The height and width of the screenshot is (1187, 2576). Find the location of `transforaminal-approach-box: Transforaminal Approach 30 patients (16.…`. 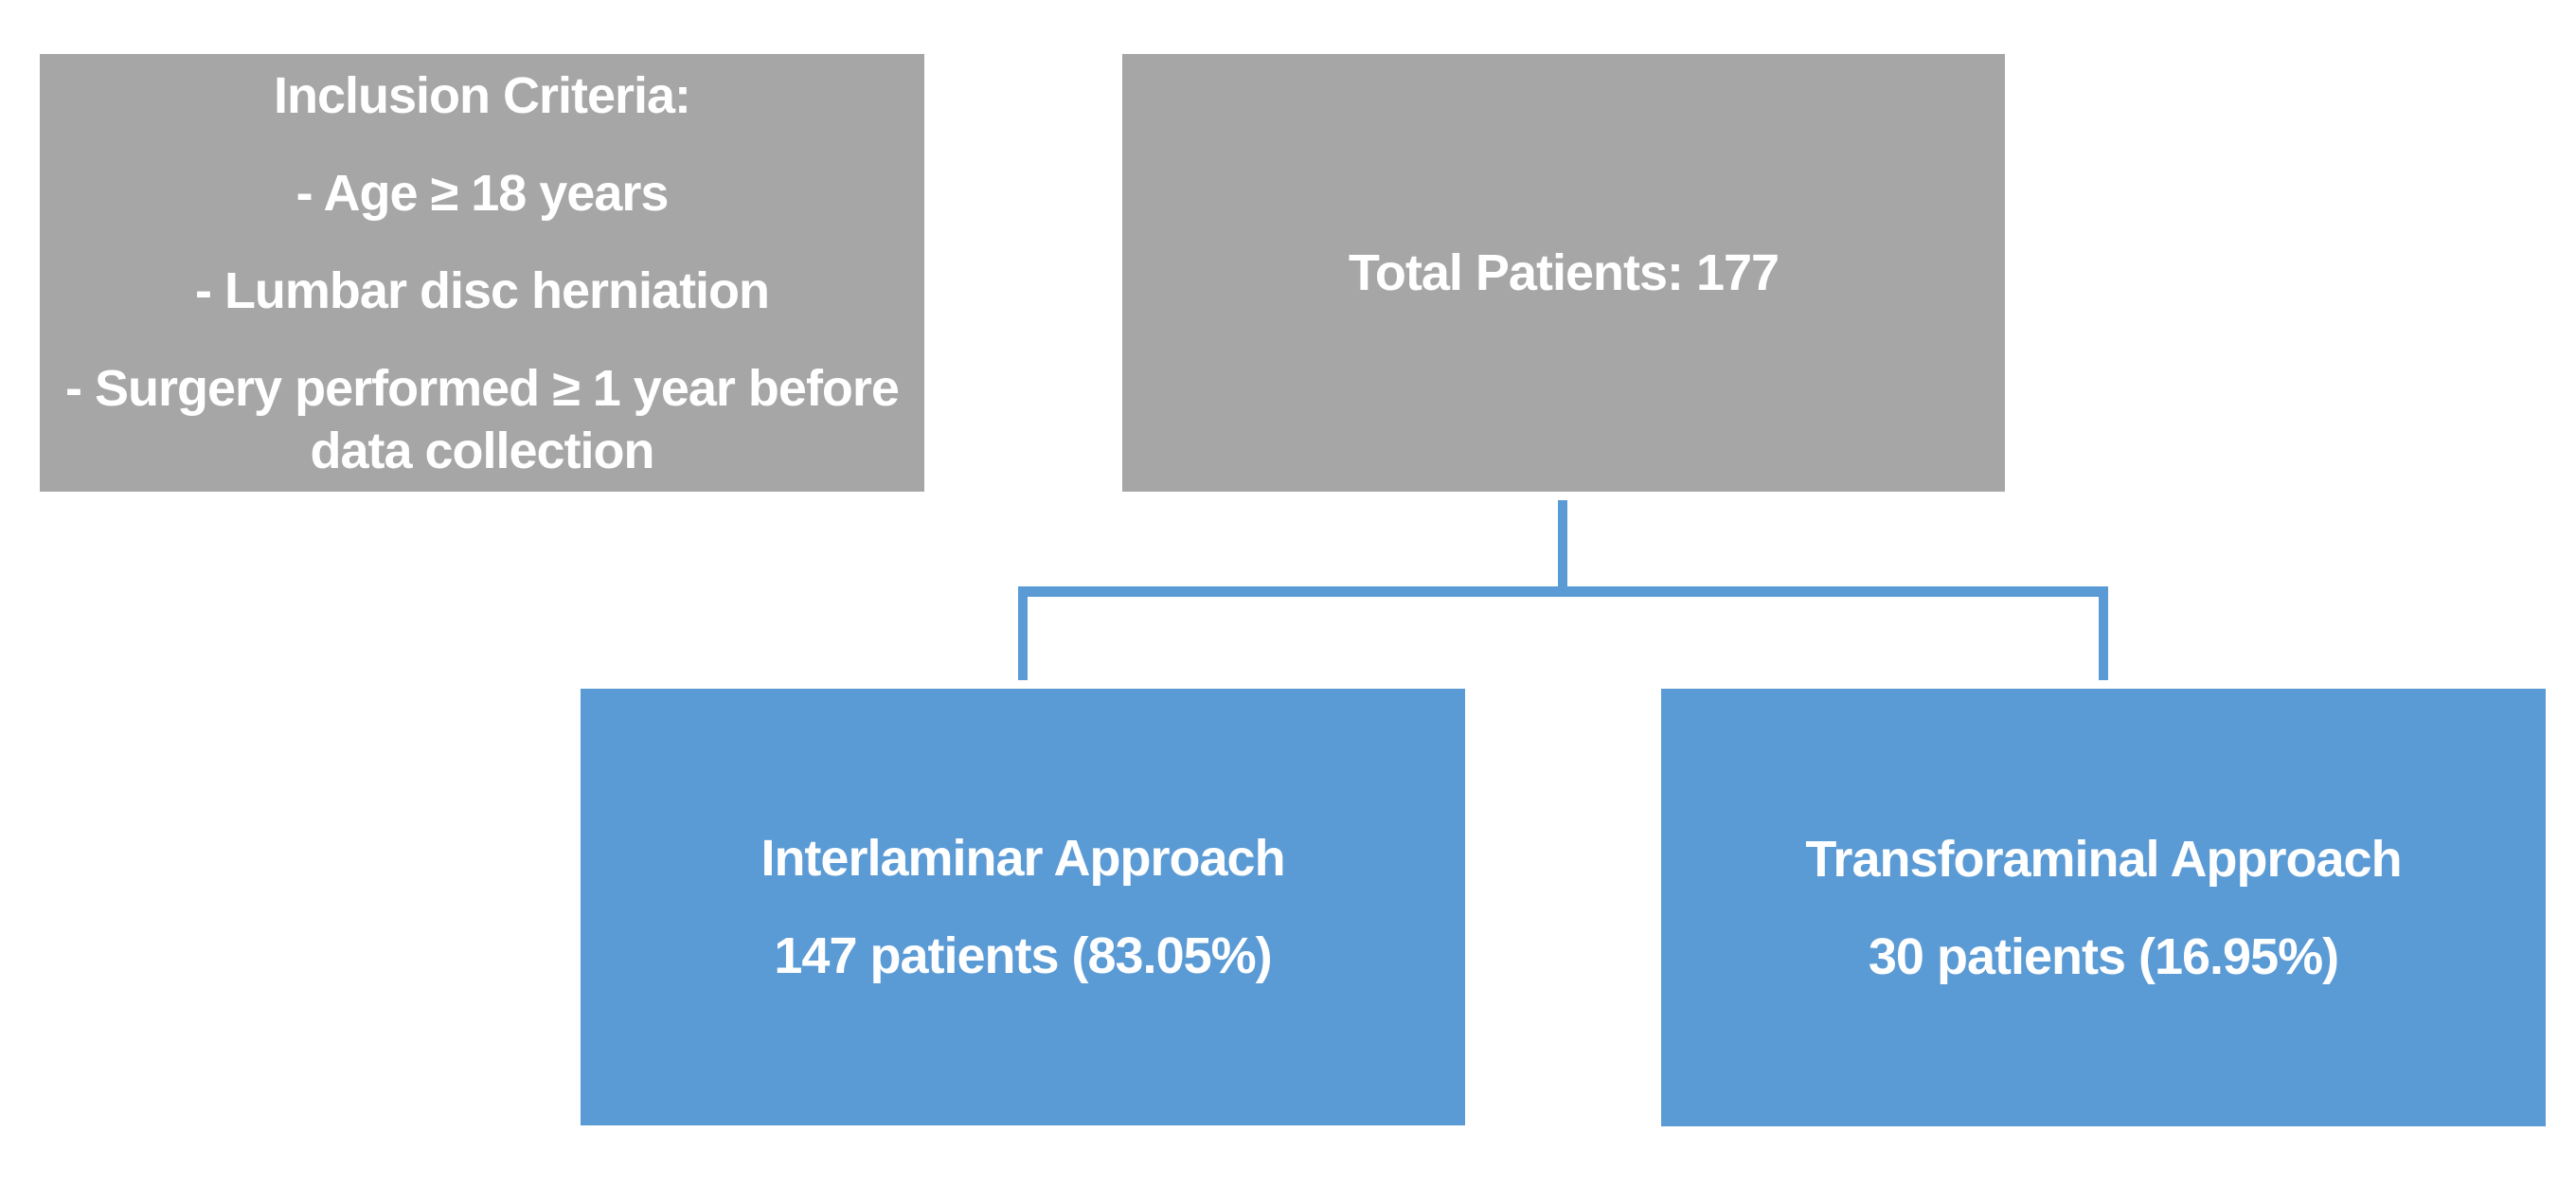

transforaminal-approach-box: Transforaminal Approach 30 patients (16.… is located at coordinates (2103, 907).